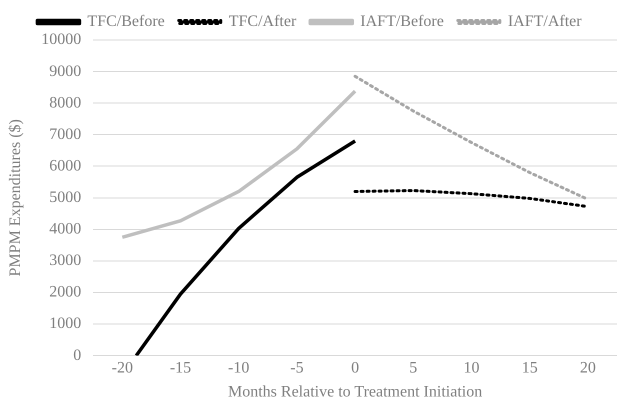  Describe the element at coordinates (297, 367) in the screenshot. I see `x-tick-label: -5` at that location.